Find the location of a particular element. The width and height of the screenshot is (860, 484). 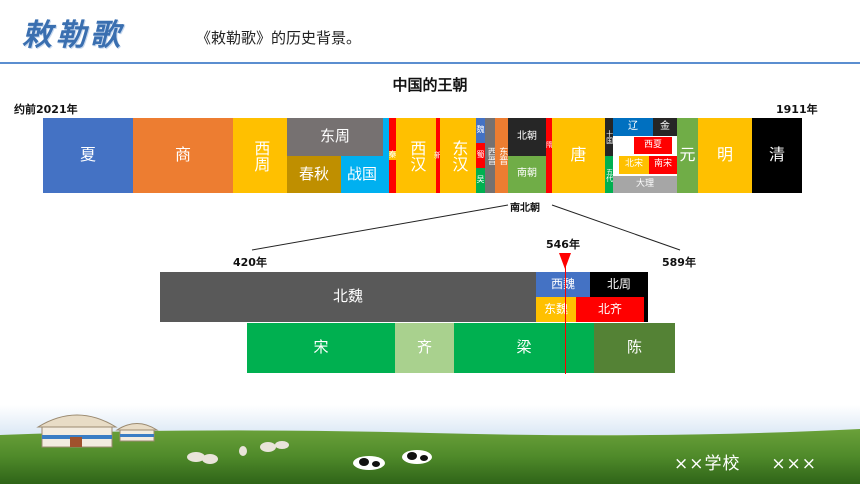

dynasty-xin: 新 is located at coordinates (438, 155).